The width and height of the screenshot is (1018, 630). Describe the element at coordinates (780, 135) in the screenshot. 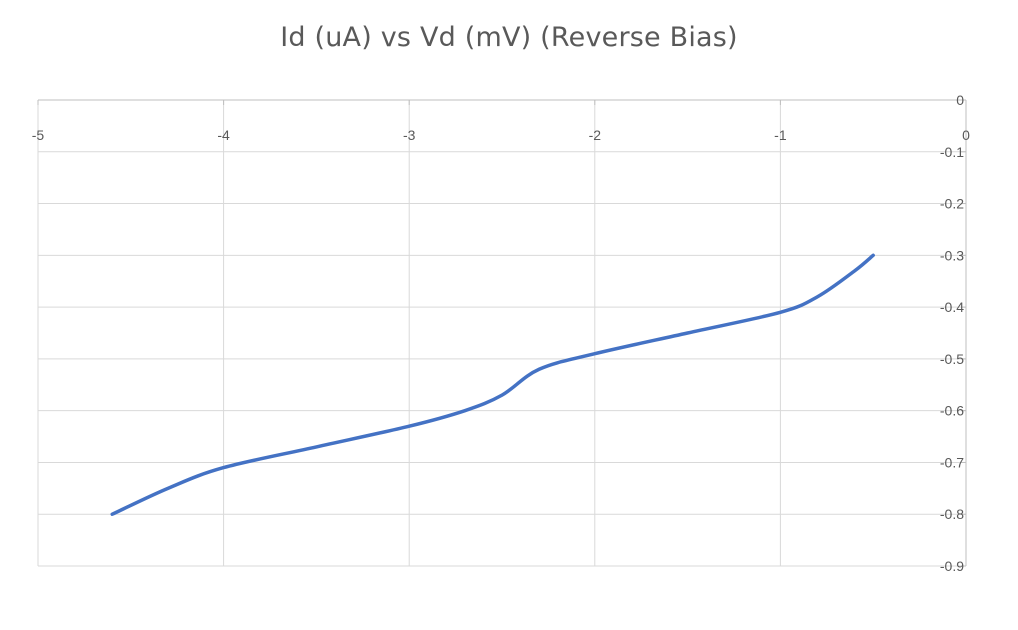

I see `x-tick-label: -1` at that location.